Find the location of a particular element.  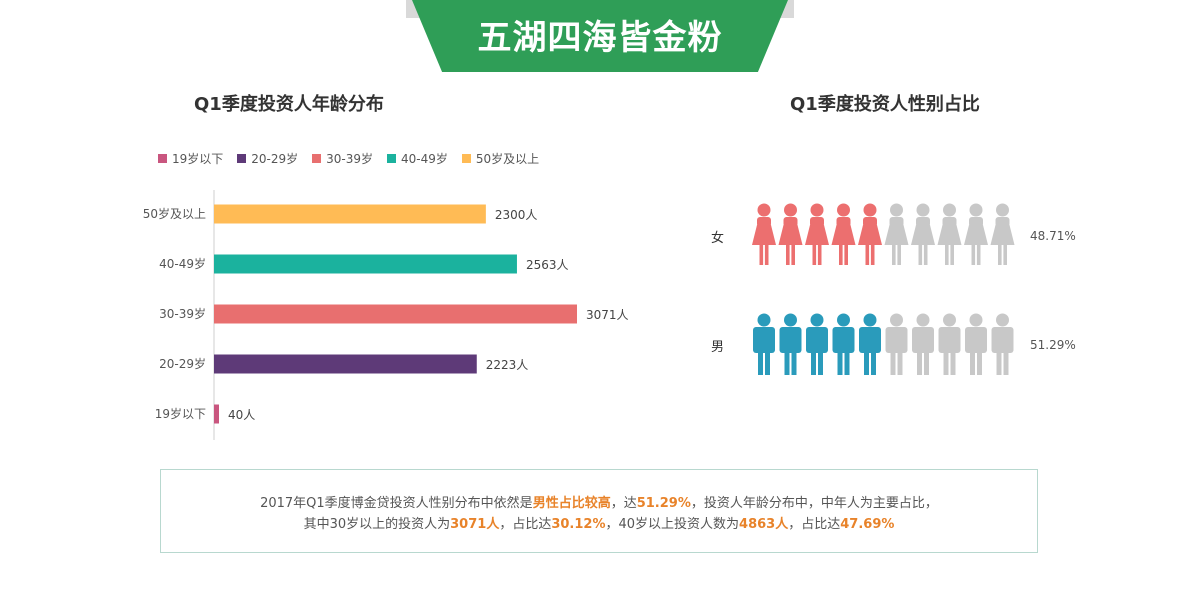

y-tick-label: 40-49岁 is located at coordinates (182, 263).